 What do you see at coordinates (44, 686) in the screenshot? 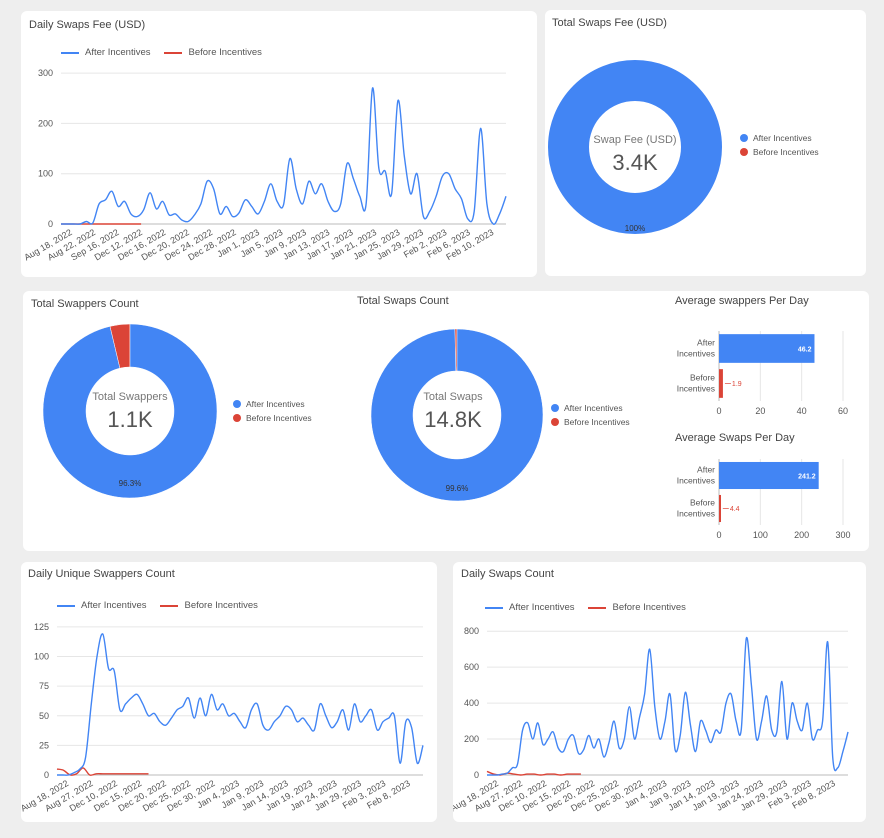
I see `y-tick-label: 75` at bounding box center [44, 686].